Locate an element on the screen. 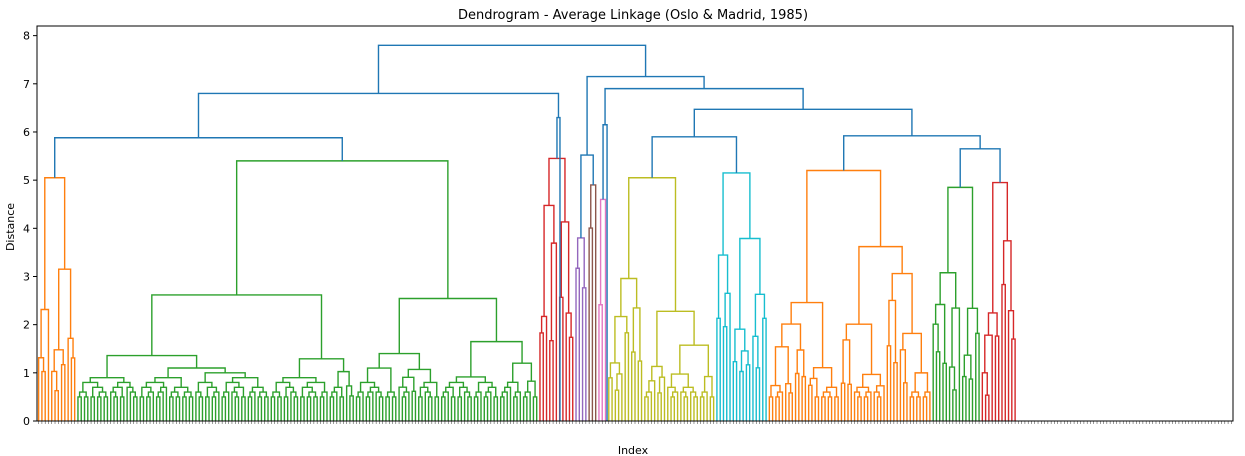  y-axis: 0 1 2 3 4 5 6 7 8 is located at coordinates (30, 229).